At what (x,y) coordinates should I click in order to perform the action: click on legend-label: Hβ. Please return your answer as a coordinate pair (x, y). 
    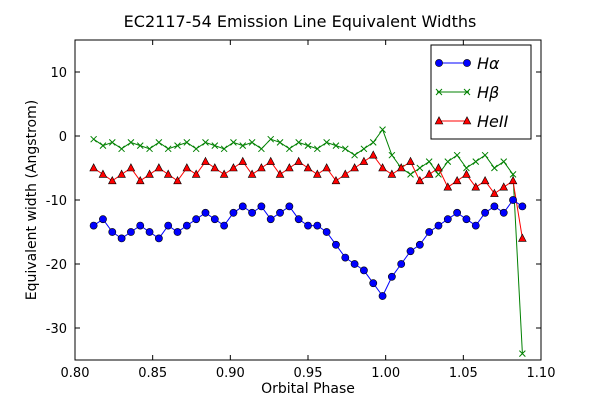
    Looking at the image, I should click on (488, 92).